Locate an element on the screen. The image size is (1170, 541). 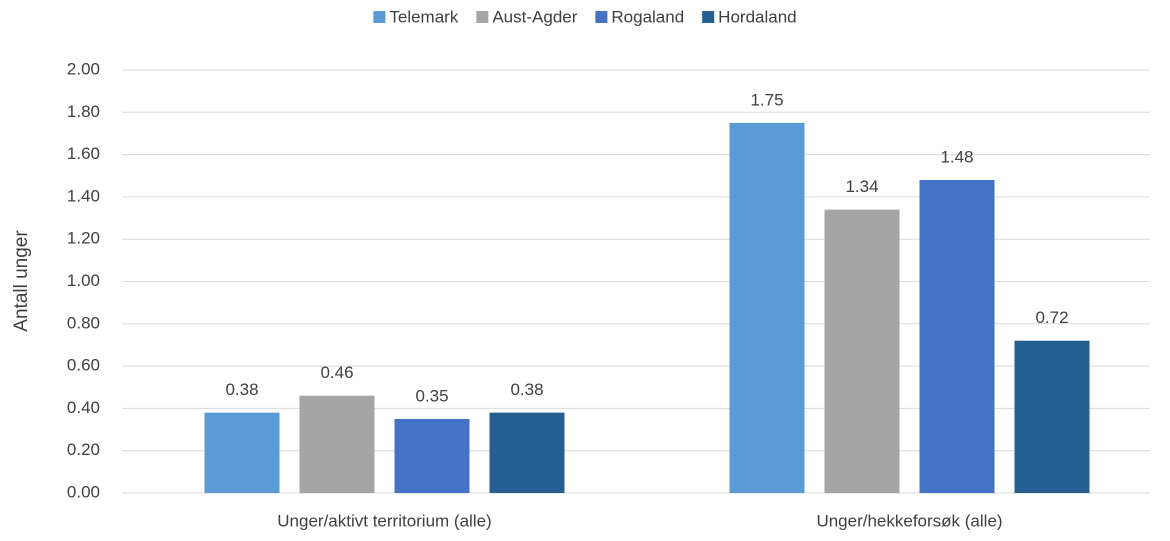
y-tick-label: 0.00 is located at coordinates (83, 491).